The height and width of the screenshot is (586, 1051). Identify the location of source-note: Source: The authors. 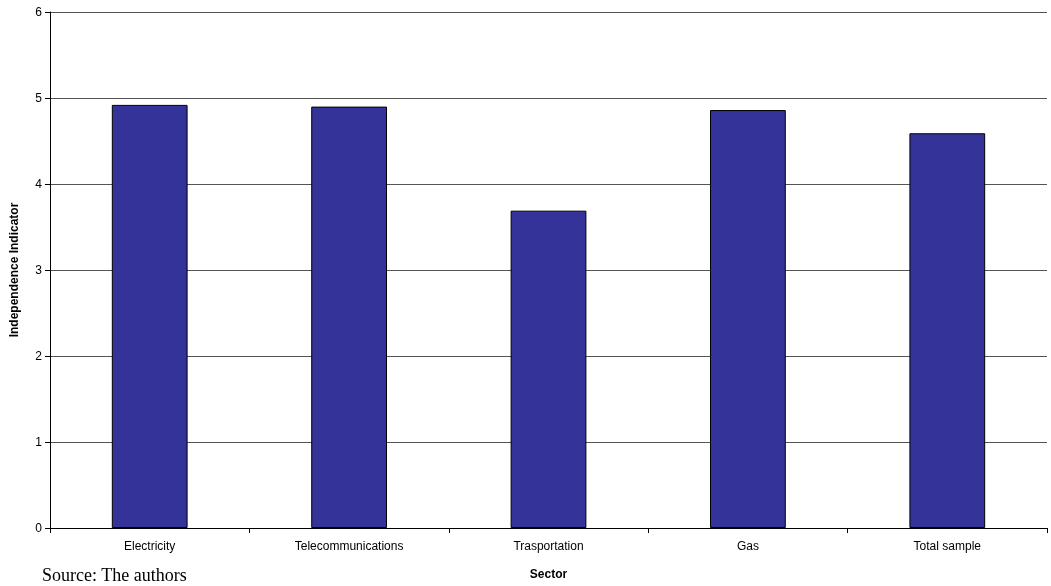
(114, 575).